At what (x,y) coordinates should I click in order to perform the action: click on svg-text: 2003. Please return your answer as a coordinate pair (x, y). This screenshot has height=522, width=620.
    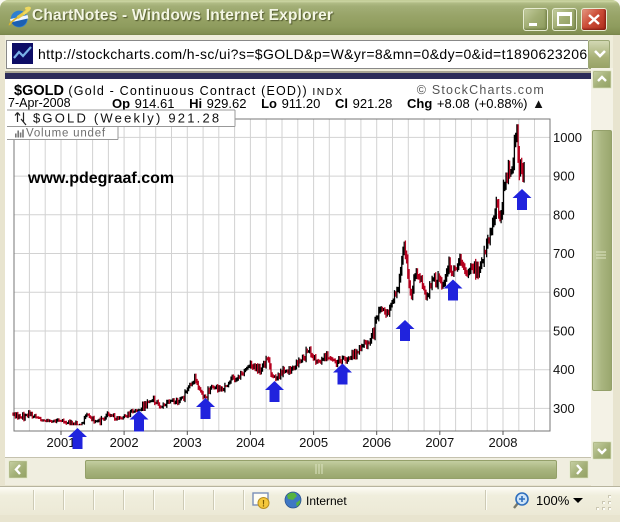
    Looking at the image, I should click on (187, 442).